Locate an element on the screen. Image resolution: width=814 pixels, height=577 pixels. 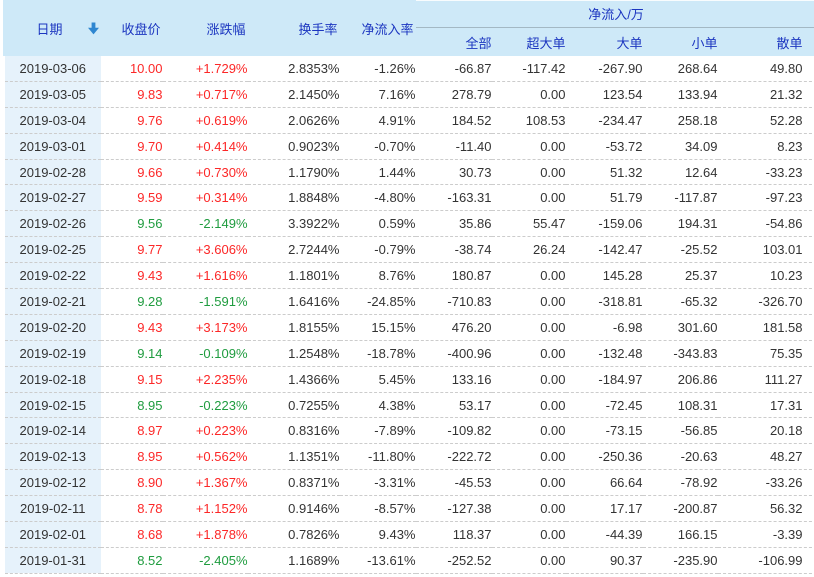
inflow-all-cell: -163.31 is located at coordinates (453, 198).